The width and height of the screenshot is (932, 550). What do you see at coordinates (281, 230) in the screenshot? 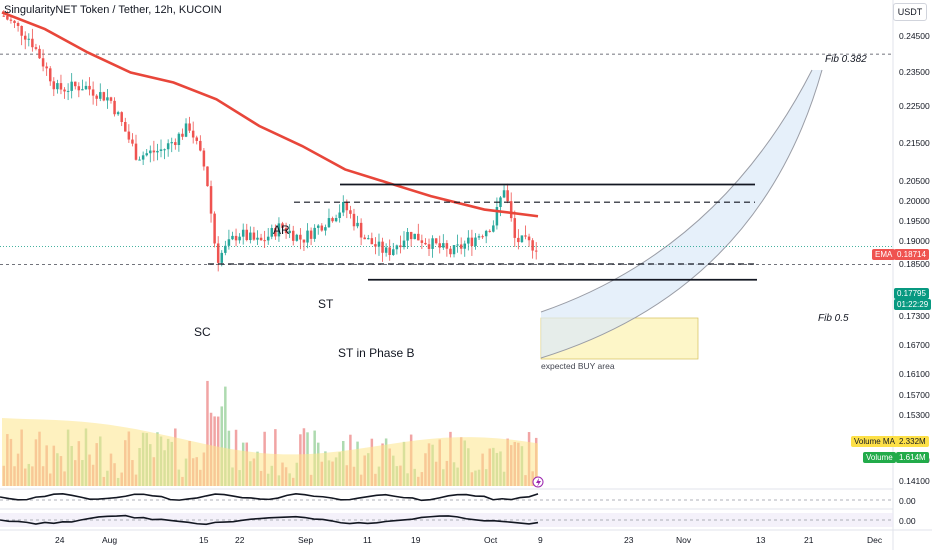
I see `ar-label: AR` at bounding box center [281, 230].